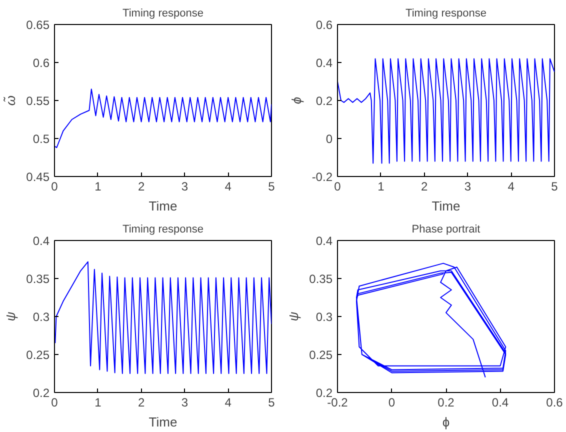  What do you see at coordinates (38, 177) in the screenshot?
I see `y-tick-label: 0.45` at bounding box center [38, 177].